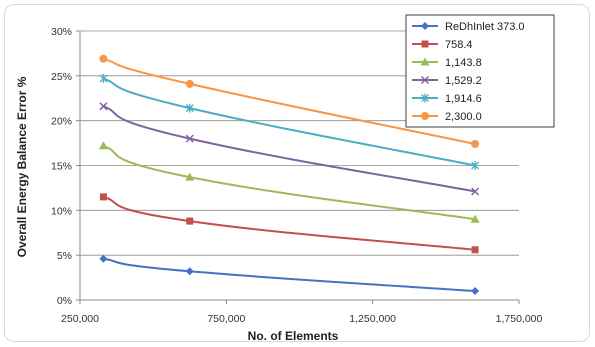 The image size is (595, 347). What do you see at coordinates (519, 319) in the screenshot?
I see `x-tick-label: 1,750,000` at bounding box center [519, 319].